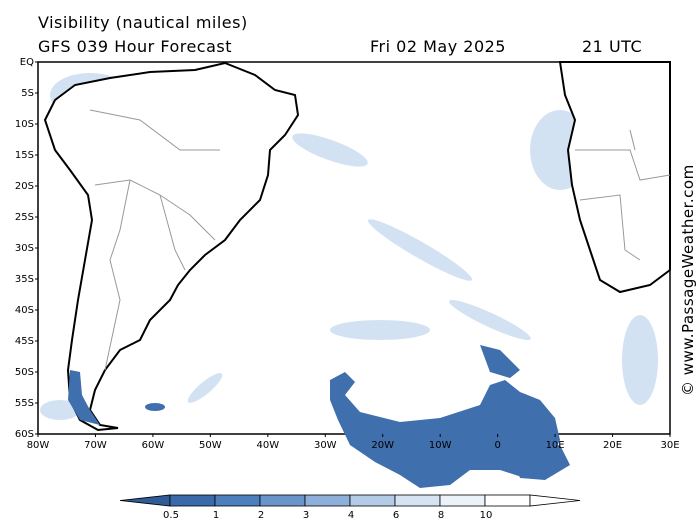 The width and height of the screenshot is (700, 525). What do you see at coordinates (27, 62) in the screenshot?
I see `lat-tick-label: EQ` at bounding box center [27, 62].